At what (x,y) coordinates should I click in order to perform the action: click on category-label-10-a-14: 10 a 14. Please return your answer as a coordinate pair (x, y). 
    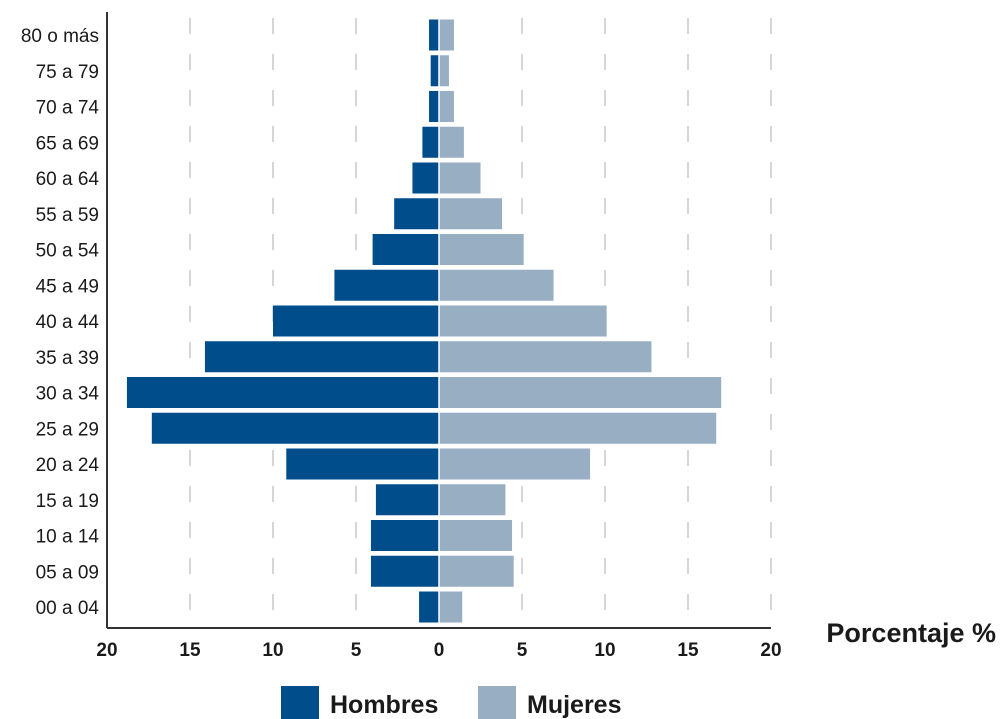
    Looking at the image, I should click on (68, 537).